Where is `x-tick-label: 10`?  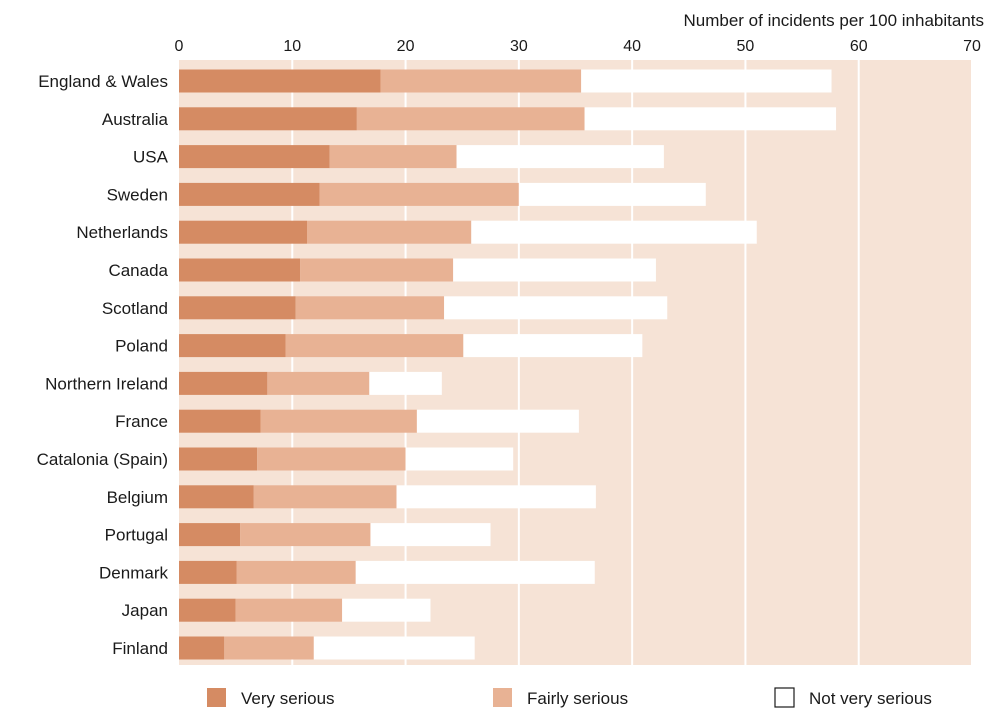 x-tick-label: 10 is located at coordinates (292, 46).